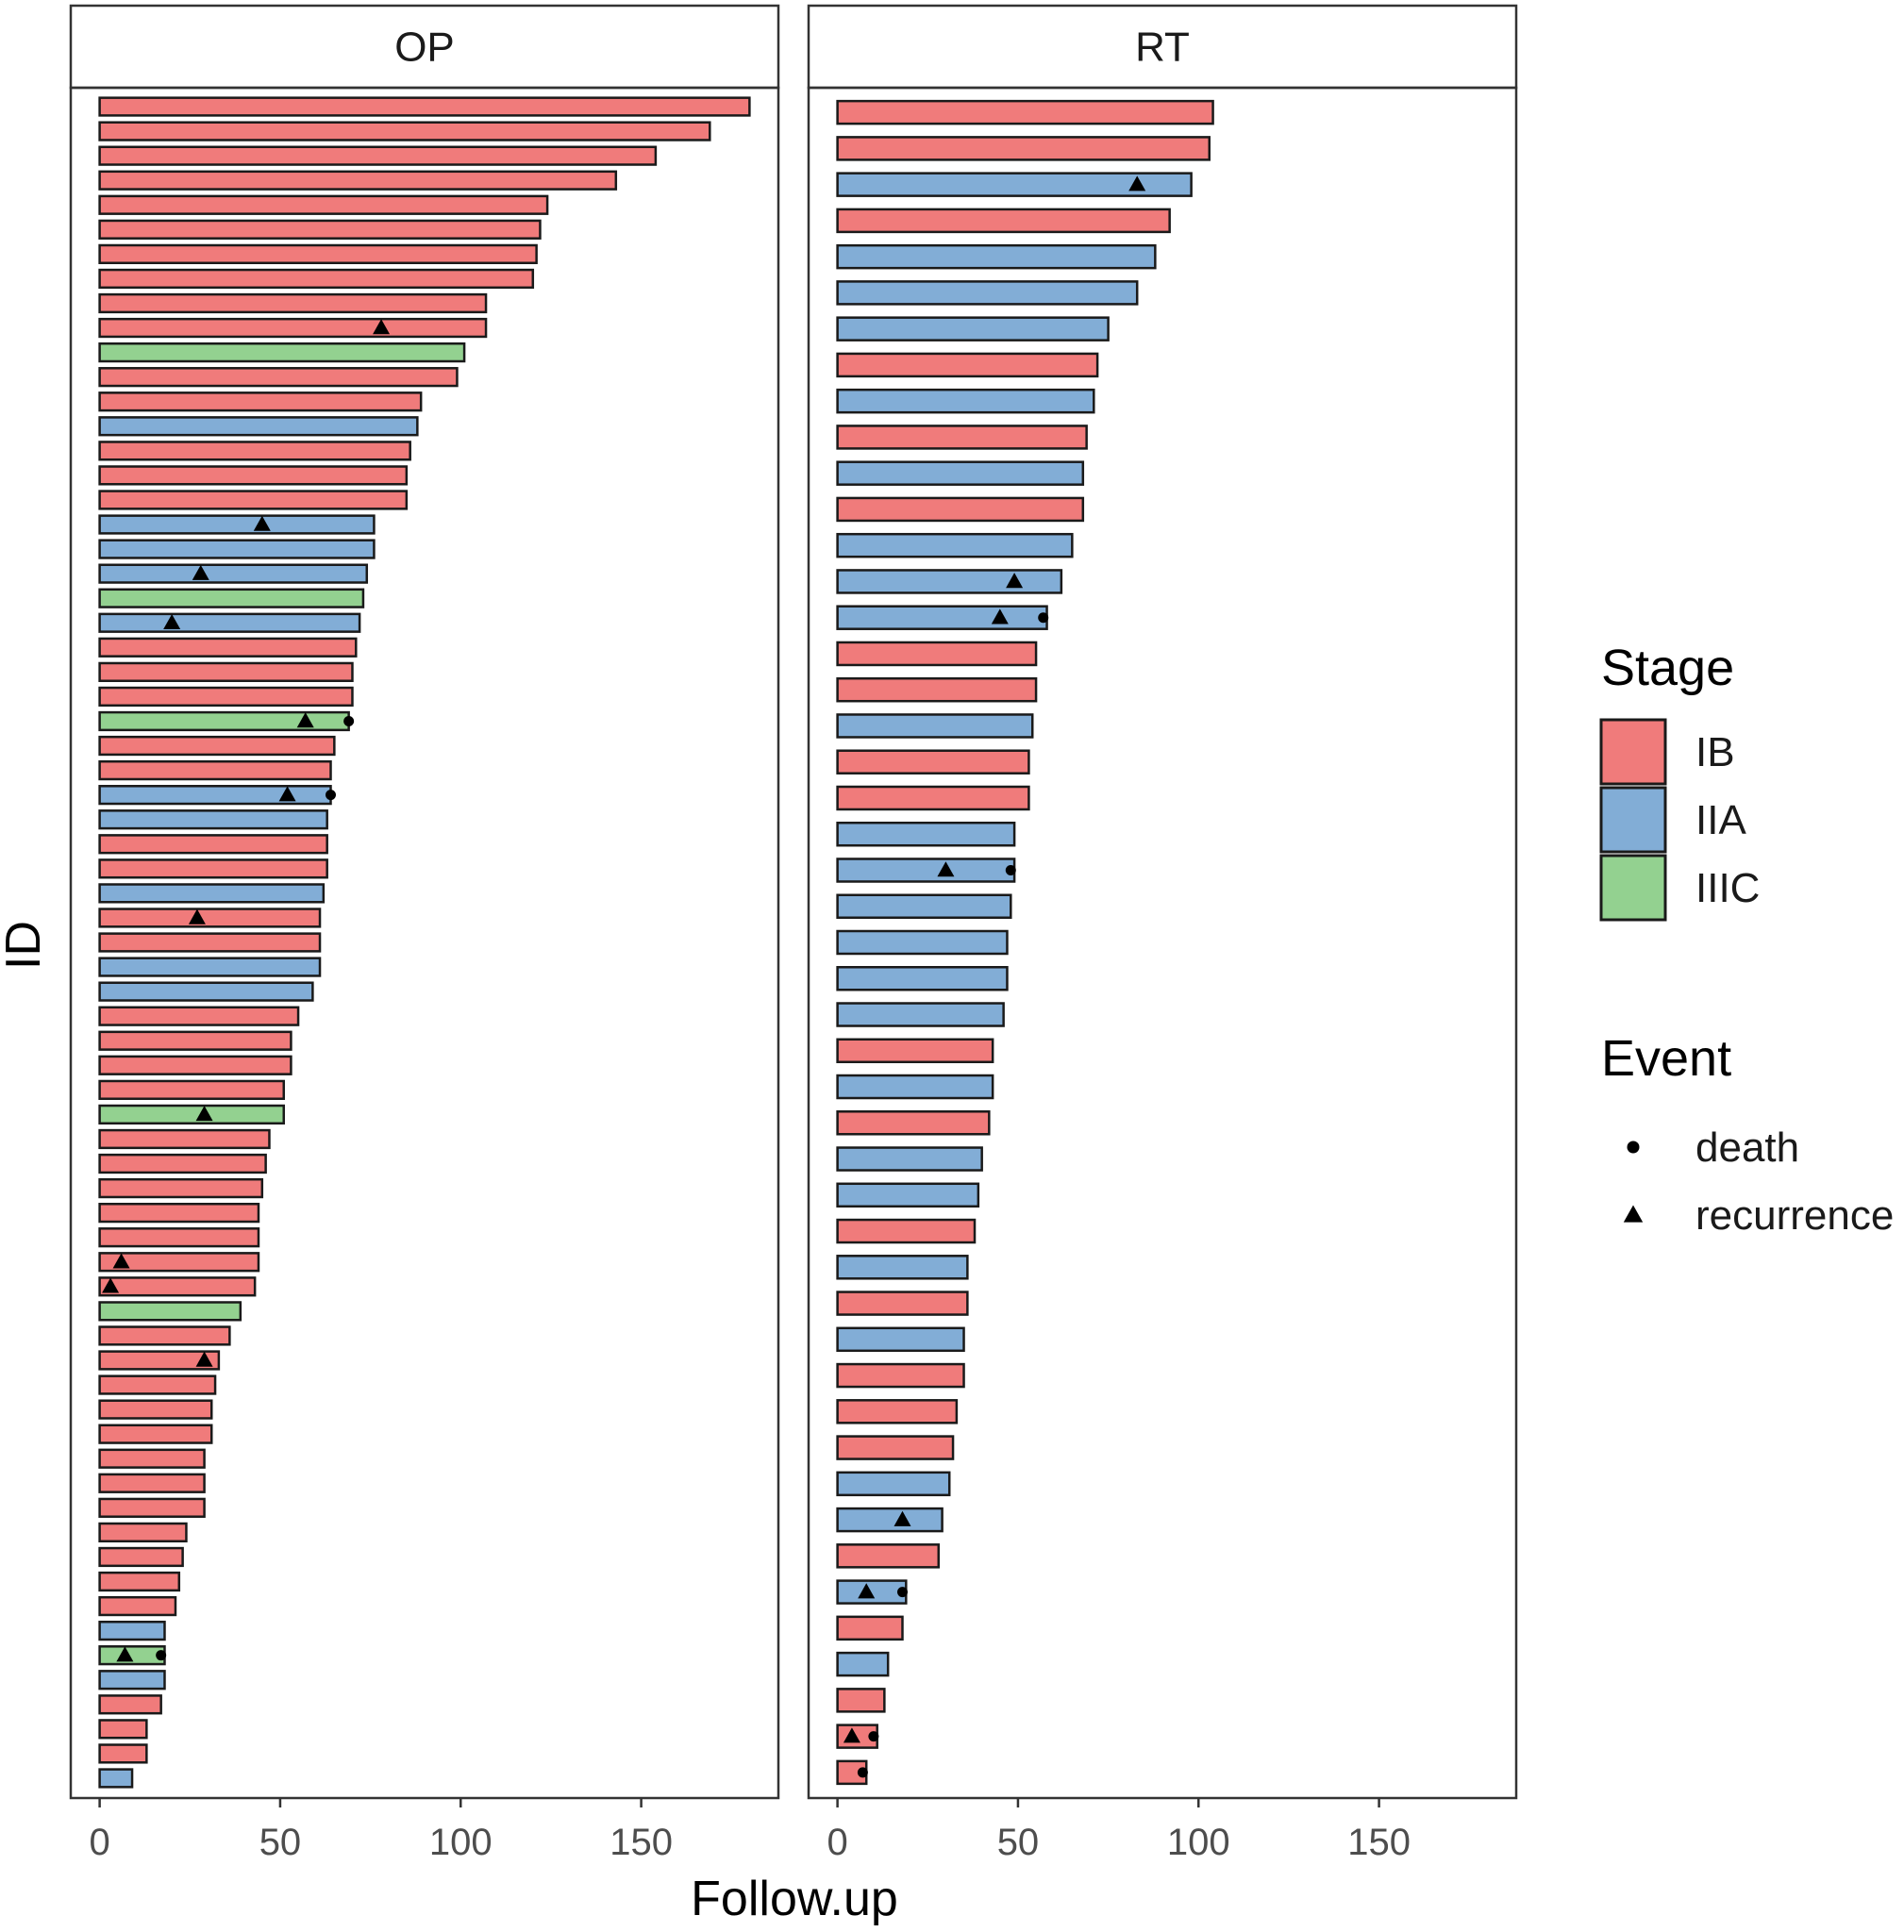 The image size is (1904, 1932). I want to click on event-legend-keys: death recurrence, so click(1759, 1182).